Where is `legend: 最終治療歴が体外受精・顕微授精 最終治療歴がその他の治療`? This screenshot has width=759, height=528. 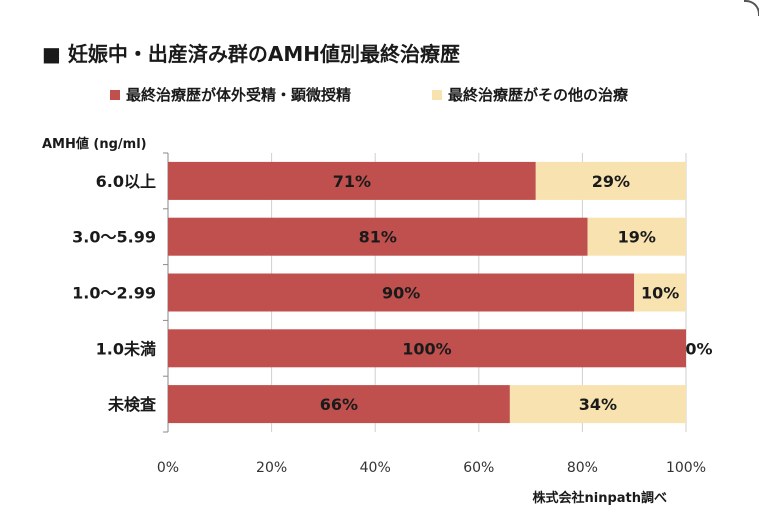 legend: 最終治療歴が体外受精・顕微授精 最終治療歴がその他の治療 is located at coordinates (379, 96).